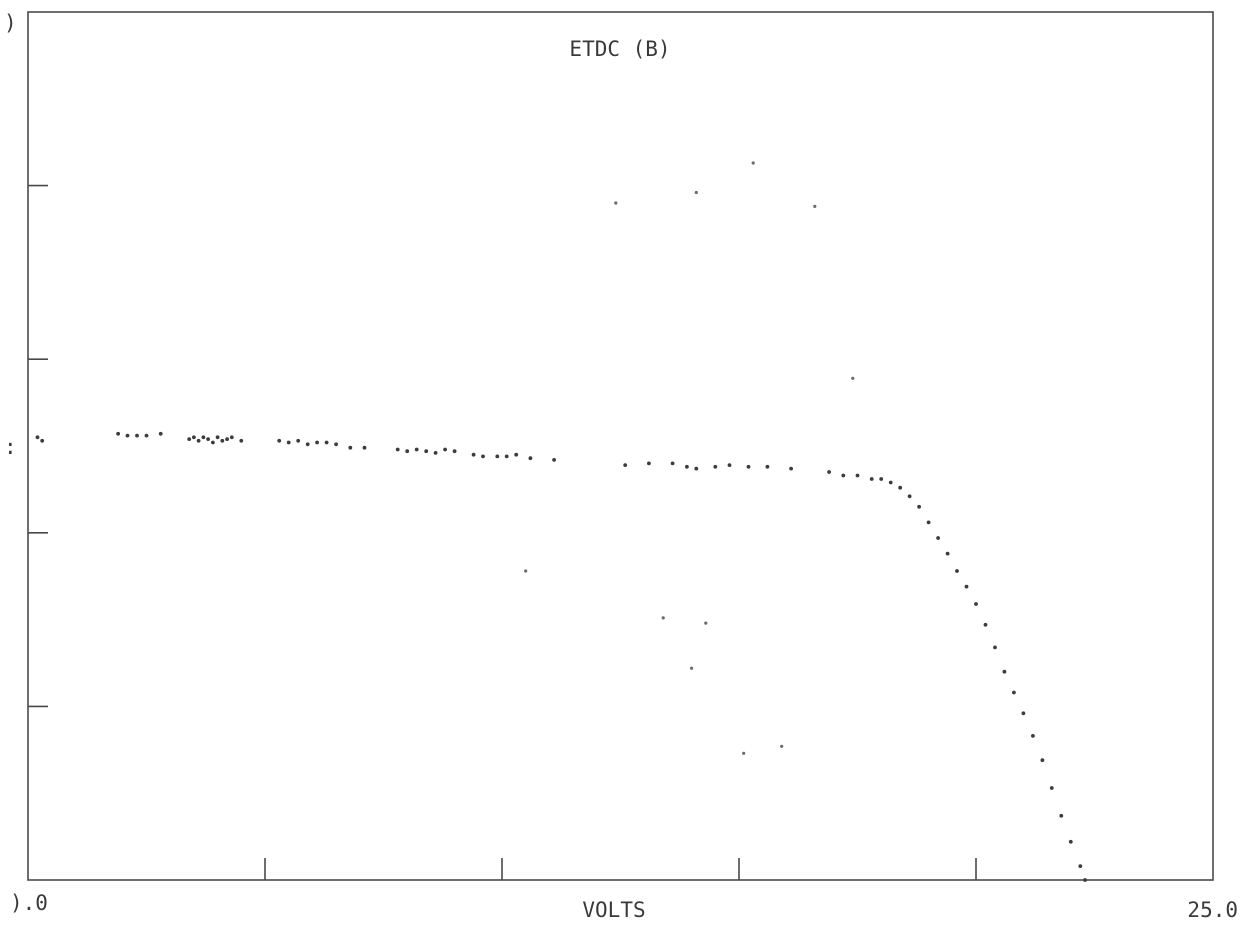 The image size is (1242, 929). What do you see at coordinates (613, 910) in the screenshot?
I see `x-axis-label: VOLTS` at bounding box center [613, 910].